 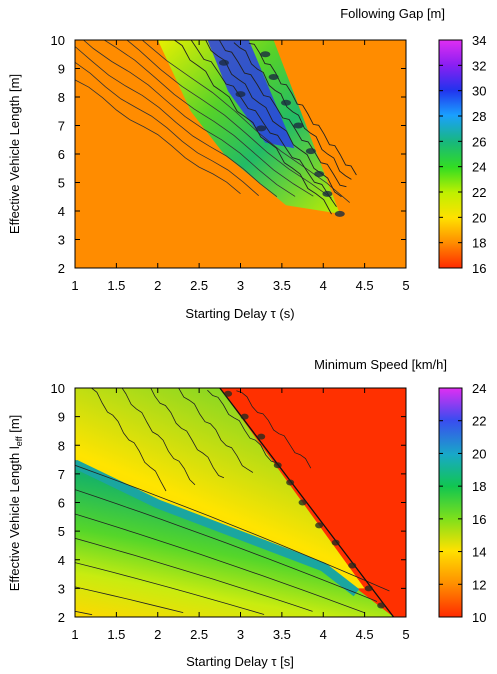 I want to click on colorbar-tick-label: 10, so click(x=479, y=617).